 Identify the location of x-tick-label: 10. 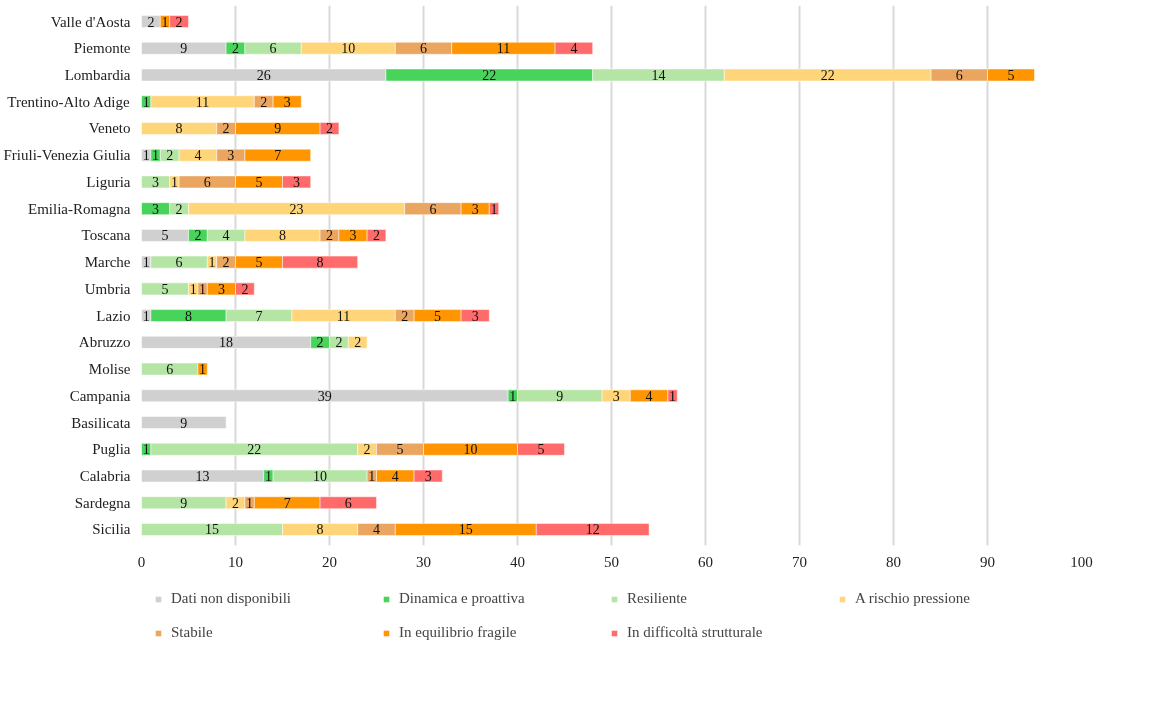
(235, 561).